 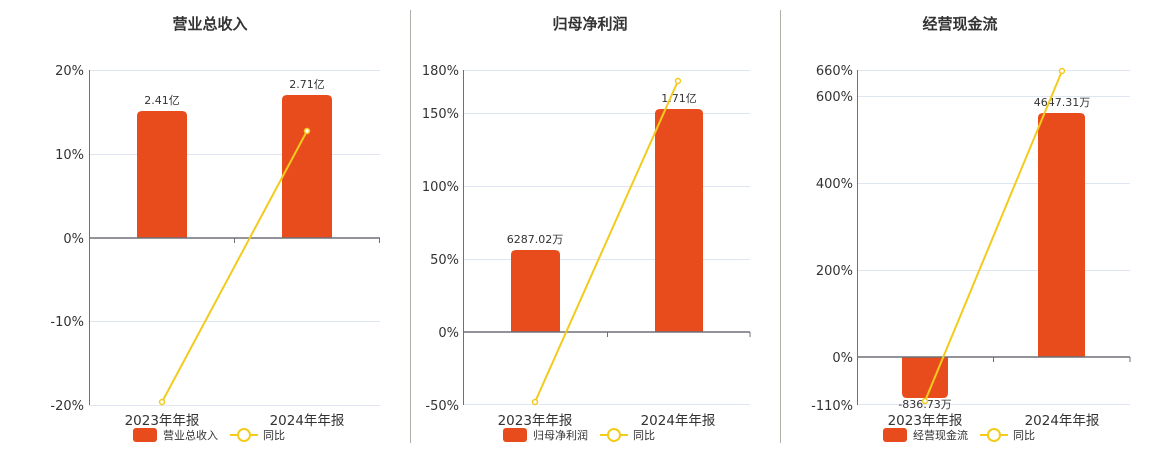 What do you see at coordinates (440, 71) in the screenshot?
I see `y-tick-label: 180%` at bounding box center [440, 71].